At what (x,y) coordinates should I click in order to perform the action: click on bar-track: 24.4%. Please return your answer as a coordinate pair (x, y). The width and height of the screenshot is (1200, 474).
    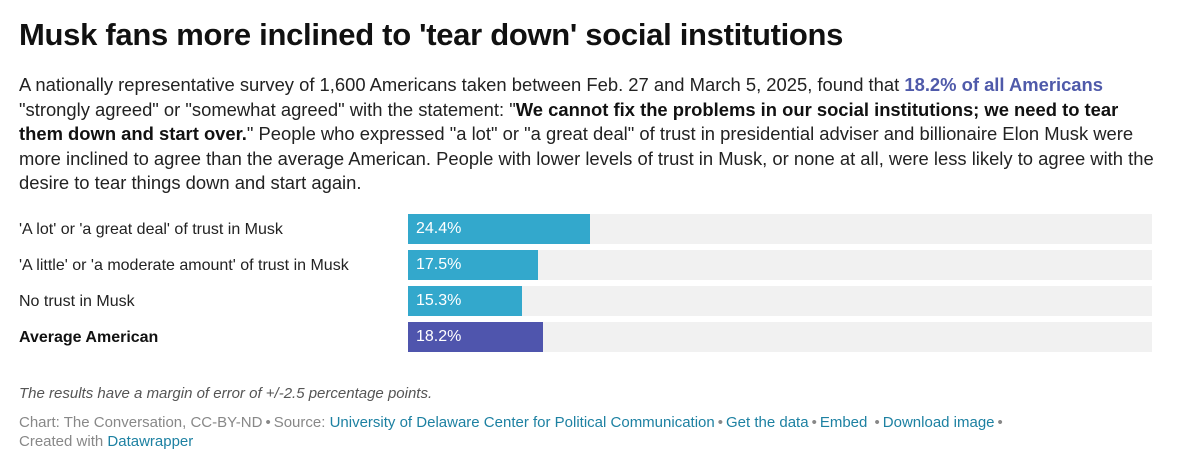
    Looking at the image, I should click on (780, 229).